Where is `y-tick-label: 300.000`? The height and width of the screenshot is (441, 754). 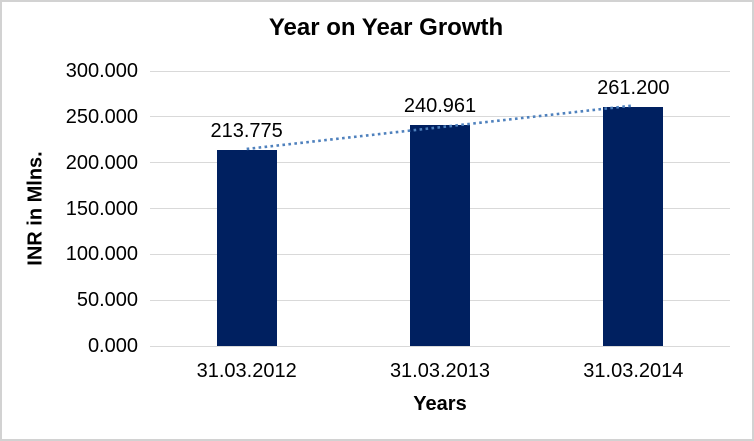 y-tick-label: 300.000 is located at coordinates (101, 71).